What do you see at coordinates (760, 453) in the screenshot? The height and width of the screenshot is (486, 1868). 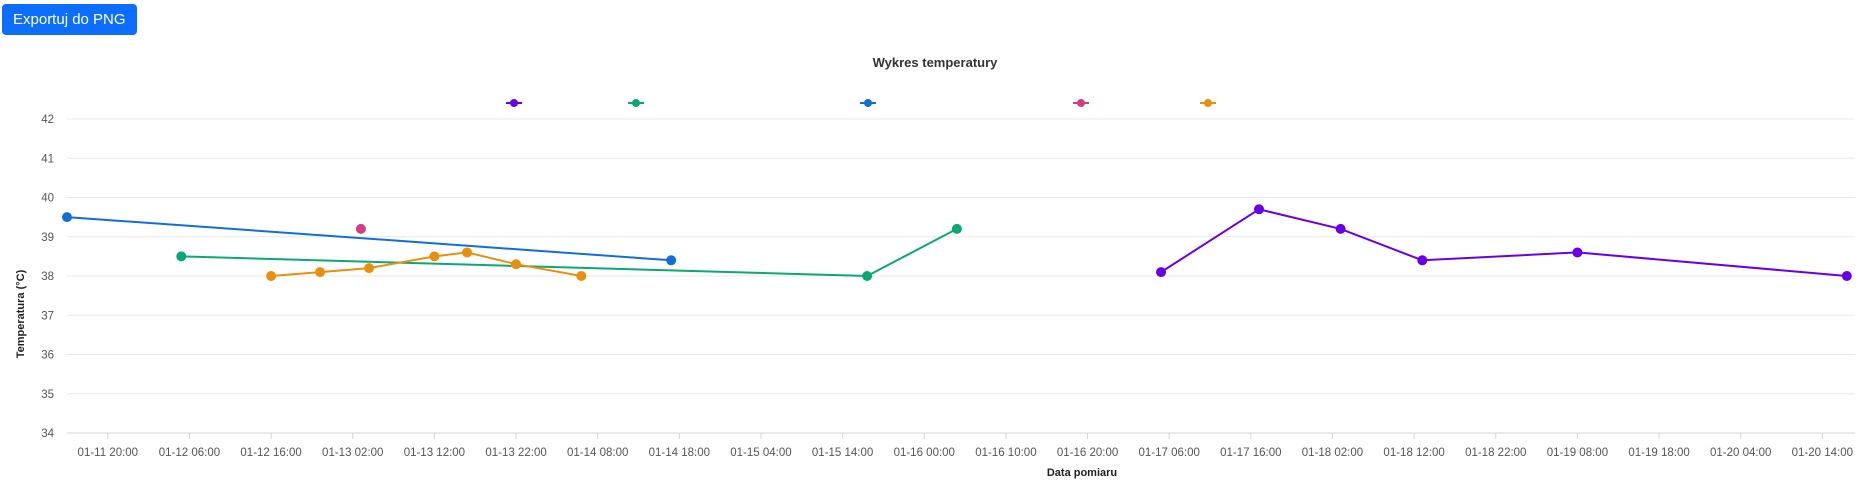 I see `x-tick-label: 01-15 04:00` at bounding box center [760, 453].